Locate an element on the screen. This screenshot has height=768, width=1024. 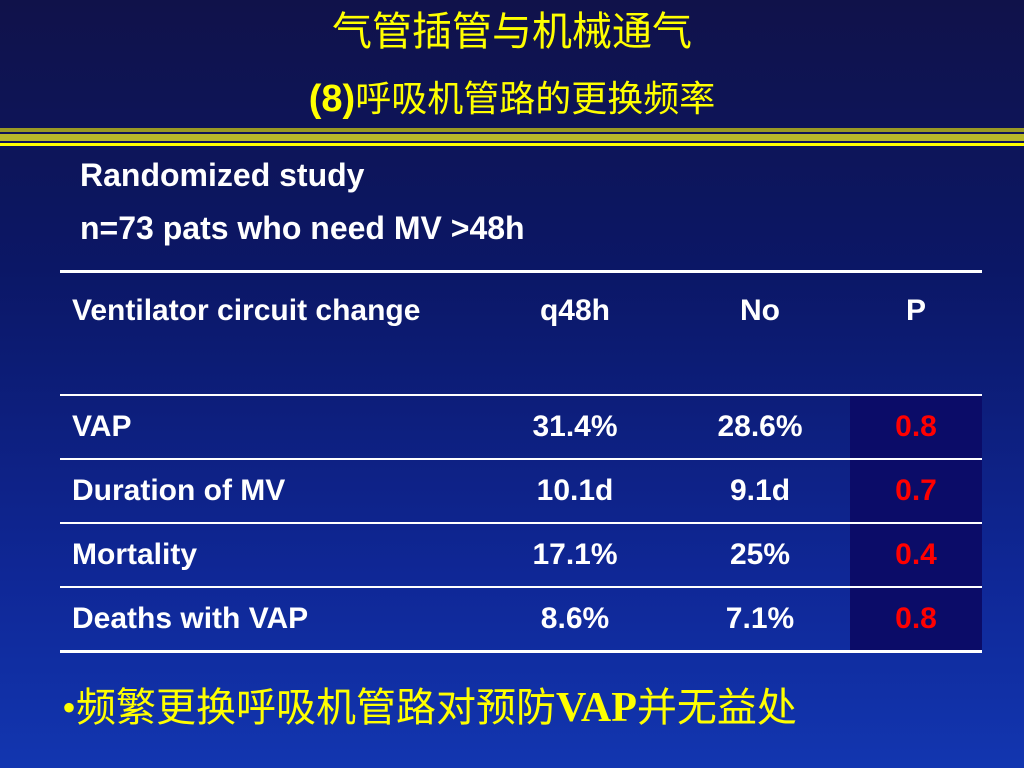
row-label: Mortality is located at coordinates (135, 554).